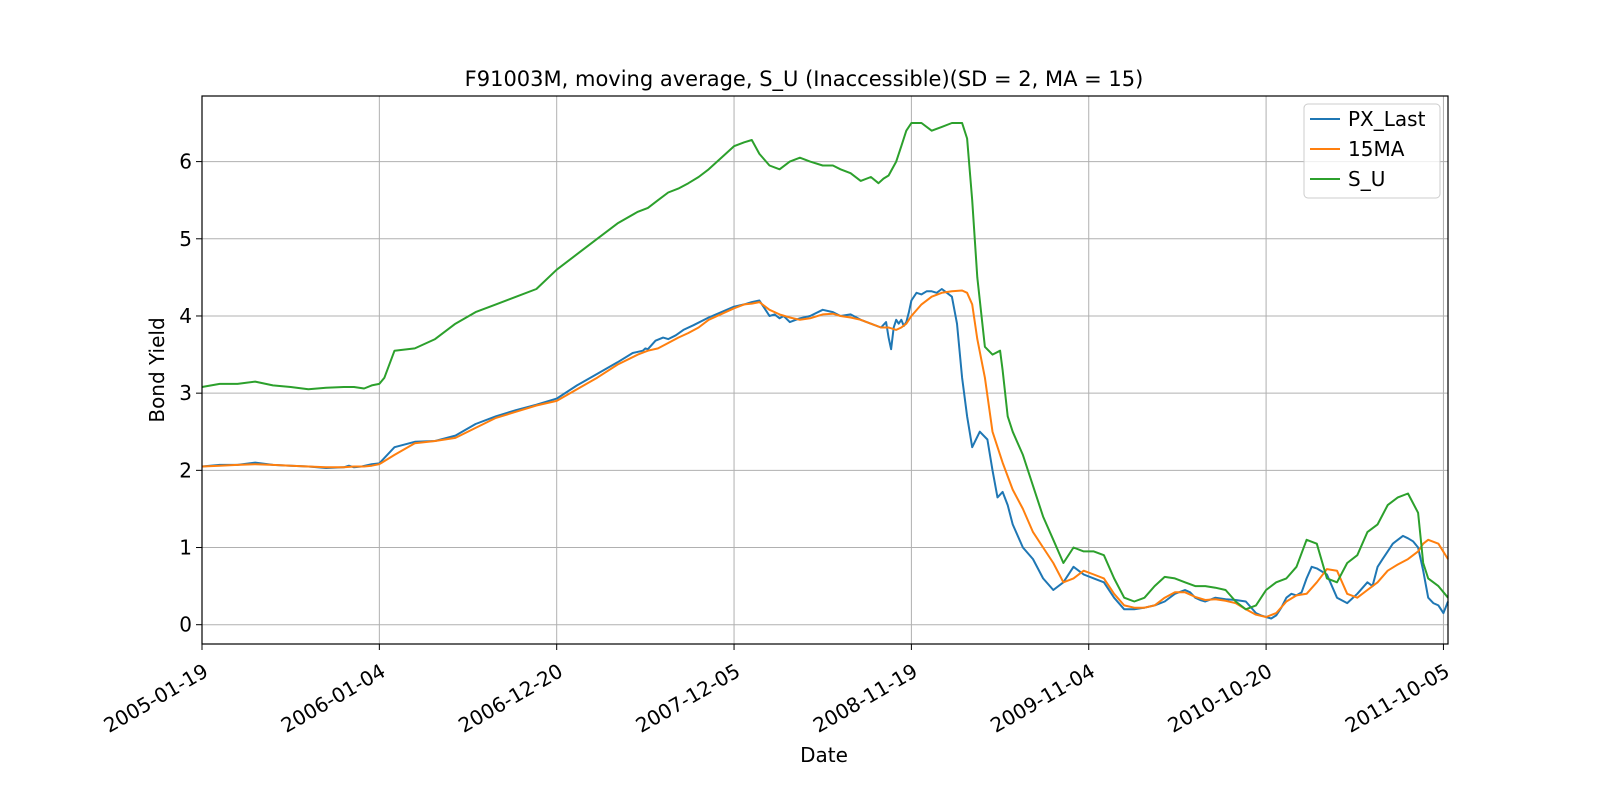  I want to click on y-tick-label: 3, so click(185, 393).